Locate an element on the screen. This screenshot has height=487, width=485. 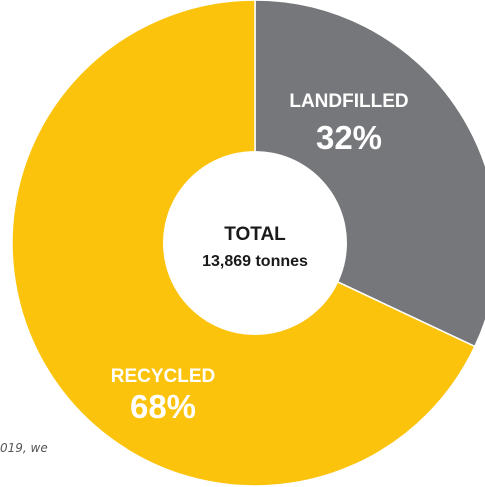
slice-label-recycled: RECYCLED is located at coordinates (163, 376).